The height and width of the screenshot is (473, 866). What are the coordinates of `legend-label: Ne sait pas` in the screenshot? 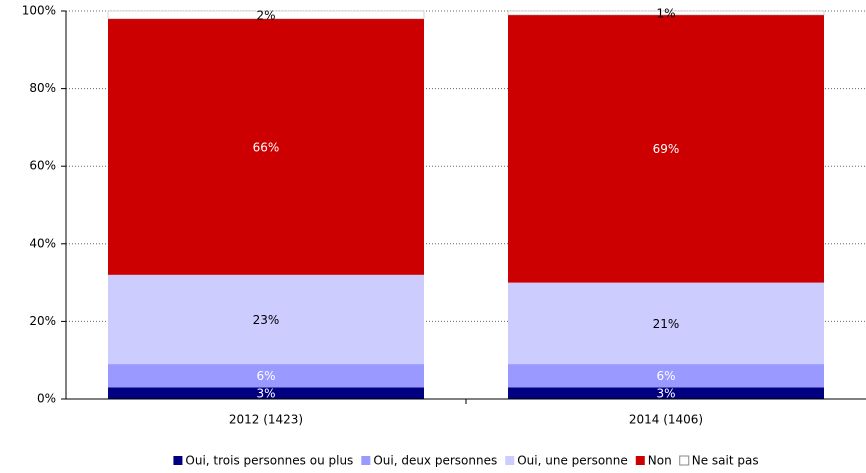 It's located at (725, 461).